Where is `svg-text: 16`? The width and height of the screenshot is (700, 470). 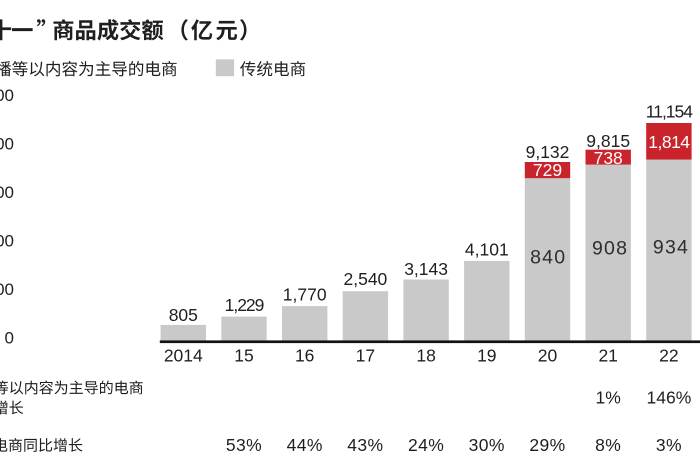
svg-text: 16 is located at coordinates (304, 355).